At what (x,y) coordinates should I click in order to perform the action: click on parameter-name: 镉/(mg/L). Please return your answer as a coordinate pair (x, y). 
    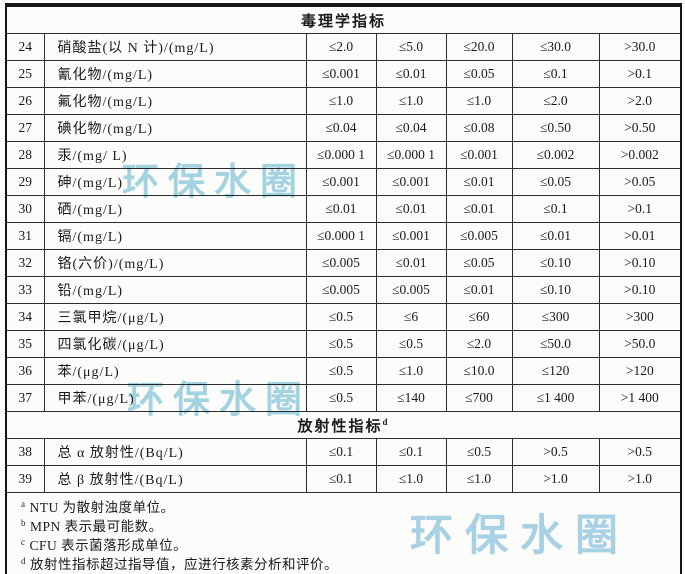
    Looking at the image, I should click on (175, 236).